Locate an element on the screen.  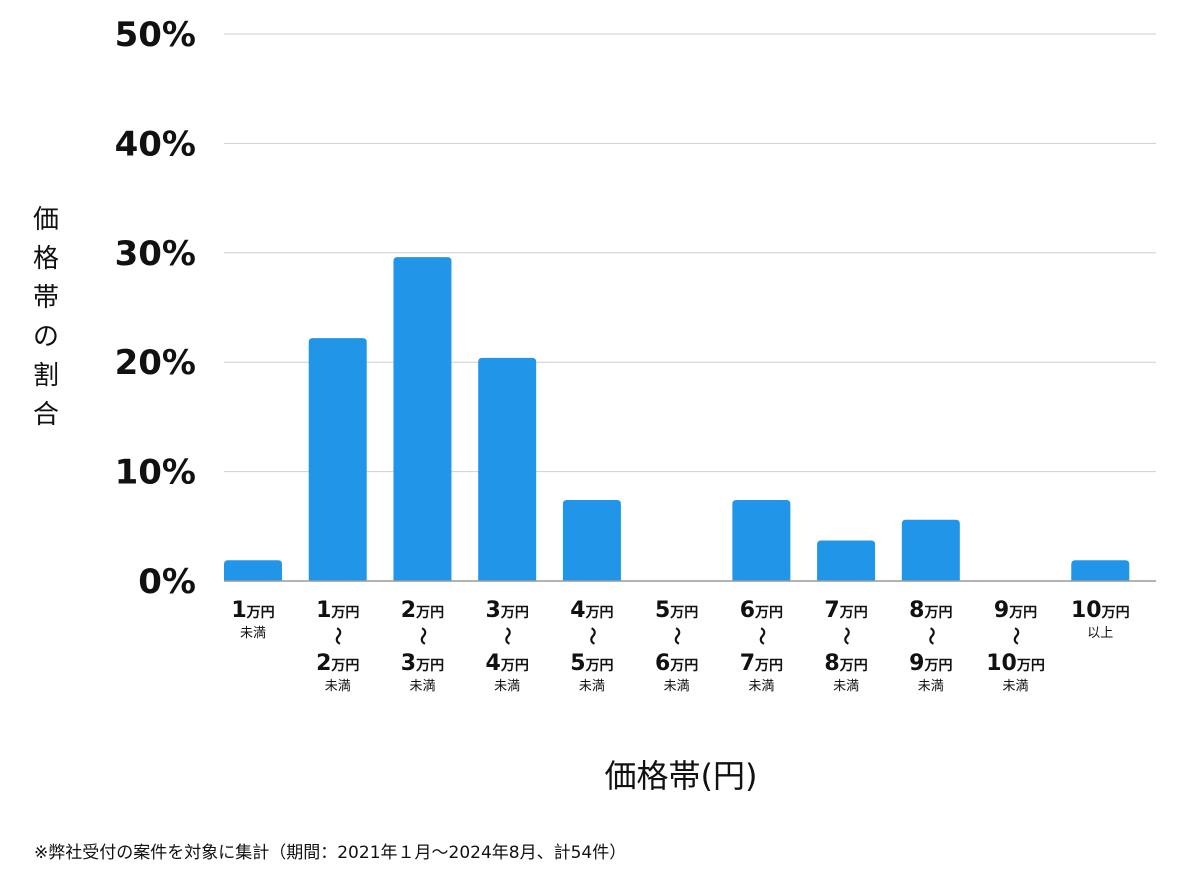
footnote: ※弊社受付の案件を対象に集計（期間：2021年１月〜2024年8月、計54件） is located at coordinates (330, 853).